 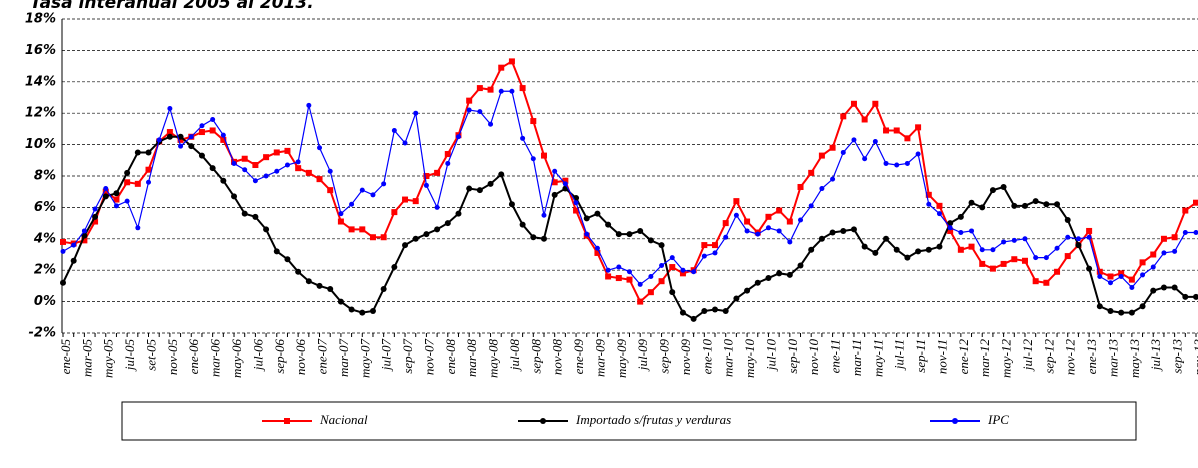 I want to click on x-tick-label: set-05, so click(x=150, y=355).